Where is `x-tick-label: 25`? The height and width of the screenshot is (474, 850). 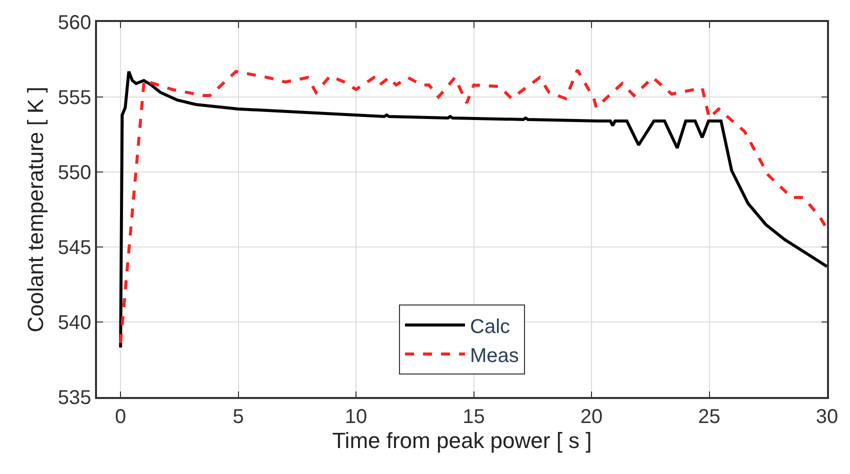
x-tick-label: 25 is located at coordinates (709, 417).